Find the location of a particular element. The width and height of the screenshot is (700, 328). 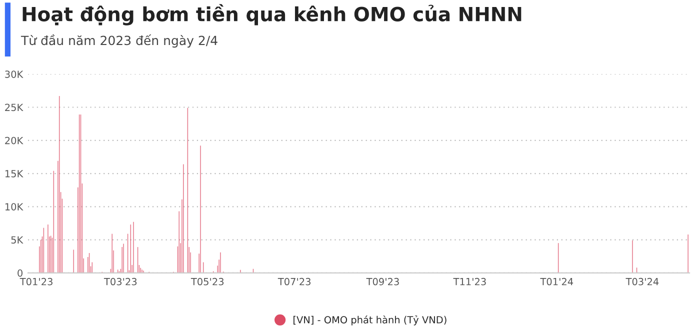

x-tick-label: T01'24 is located at coordinates (557, 282).